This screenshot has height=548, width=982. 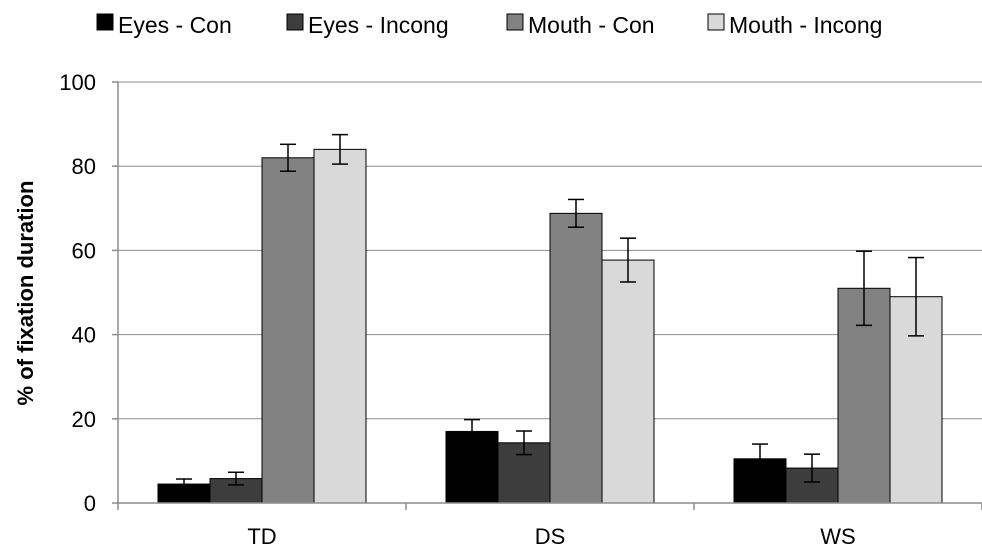 What do you see at coordinates (77, 82) in the screenshot?
I see `y-tick-label: 100` at bounding box center [77, 82].